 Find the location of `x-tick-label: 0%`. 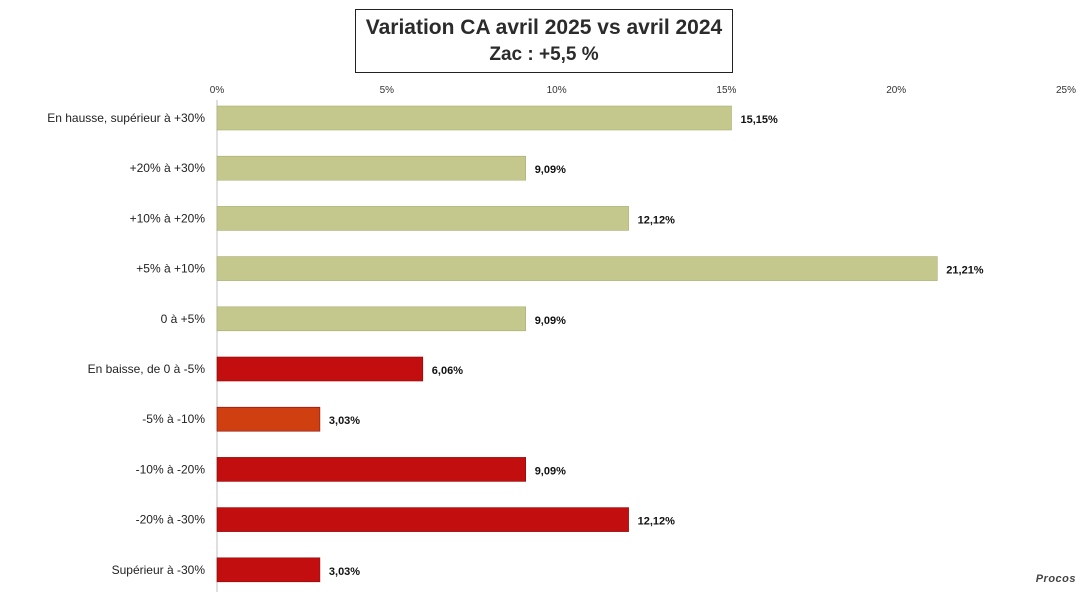

x-tick-label: 0% is located at coordinates (217, 90).